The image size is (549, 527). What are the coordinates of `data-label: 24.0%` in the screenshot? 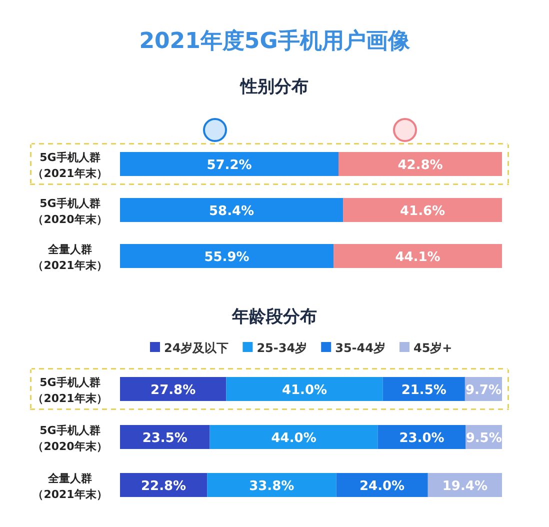 It's located at (382, 486).